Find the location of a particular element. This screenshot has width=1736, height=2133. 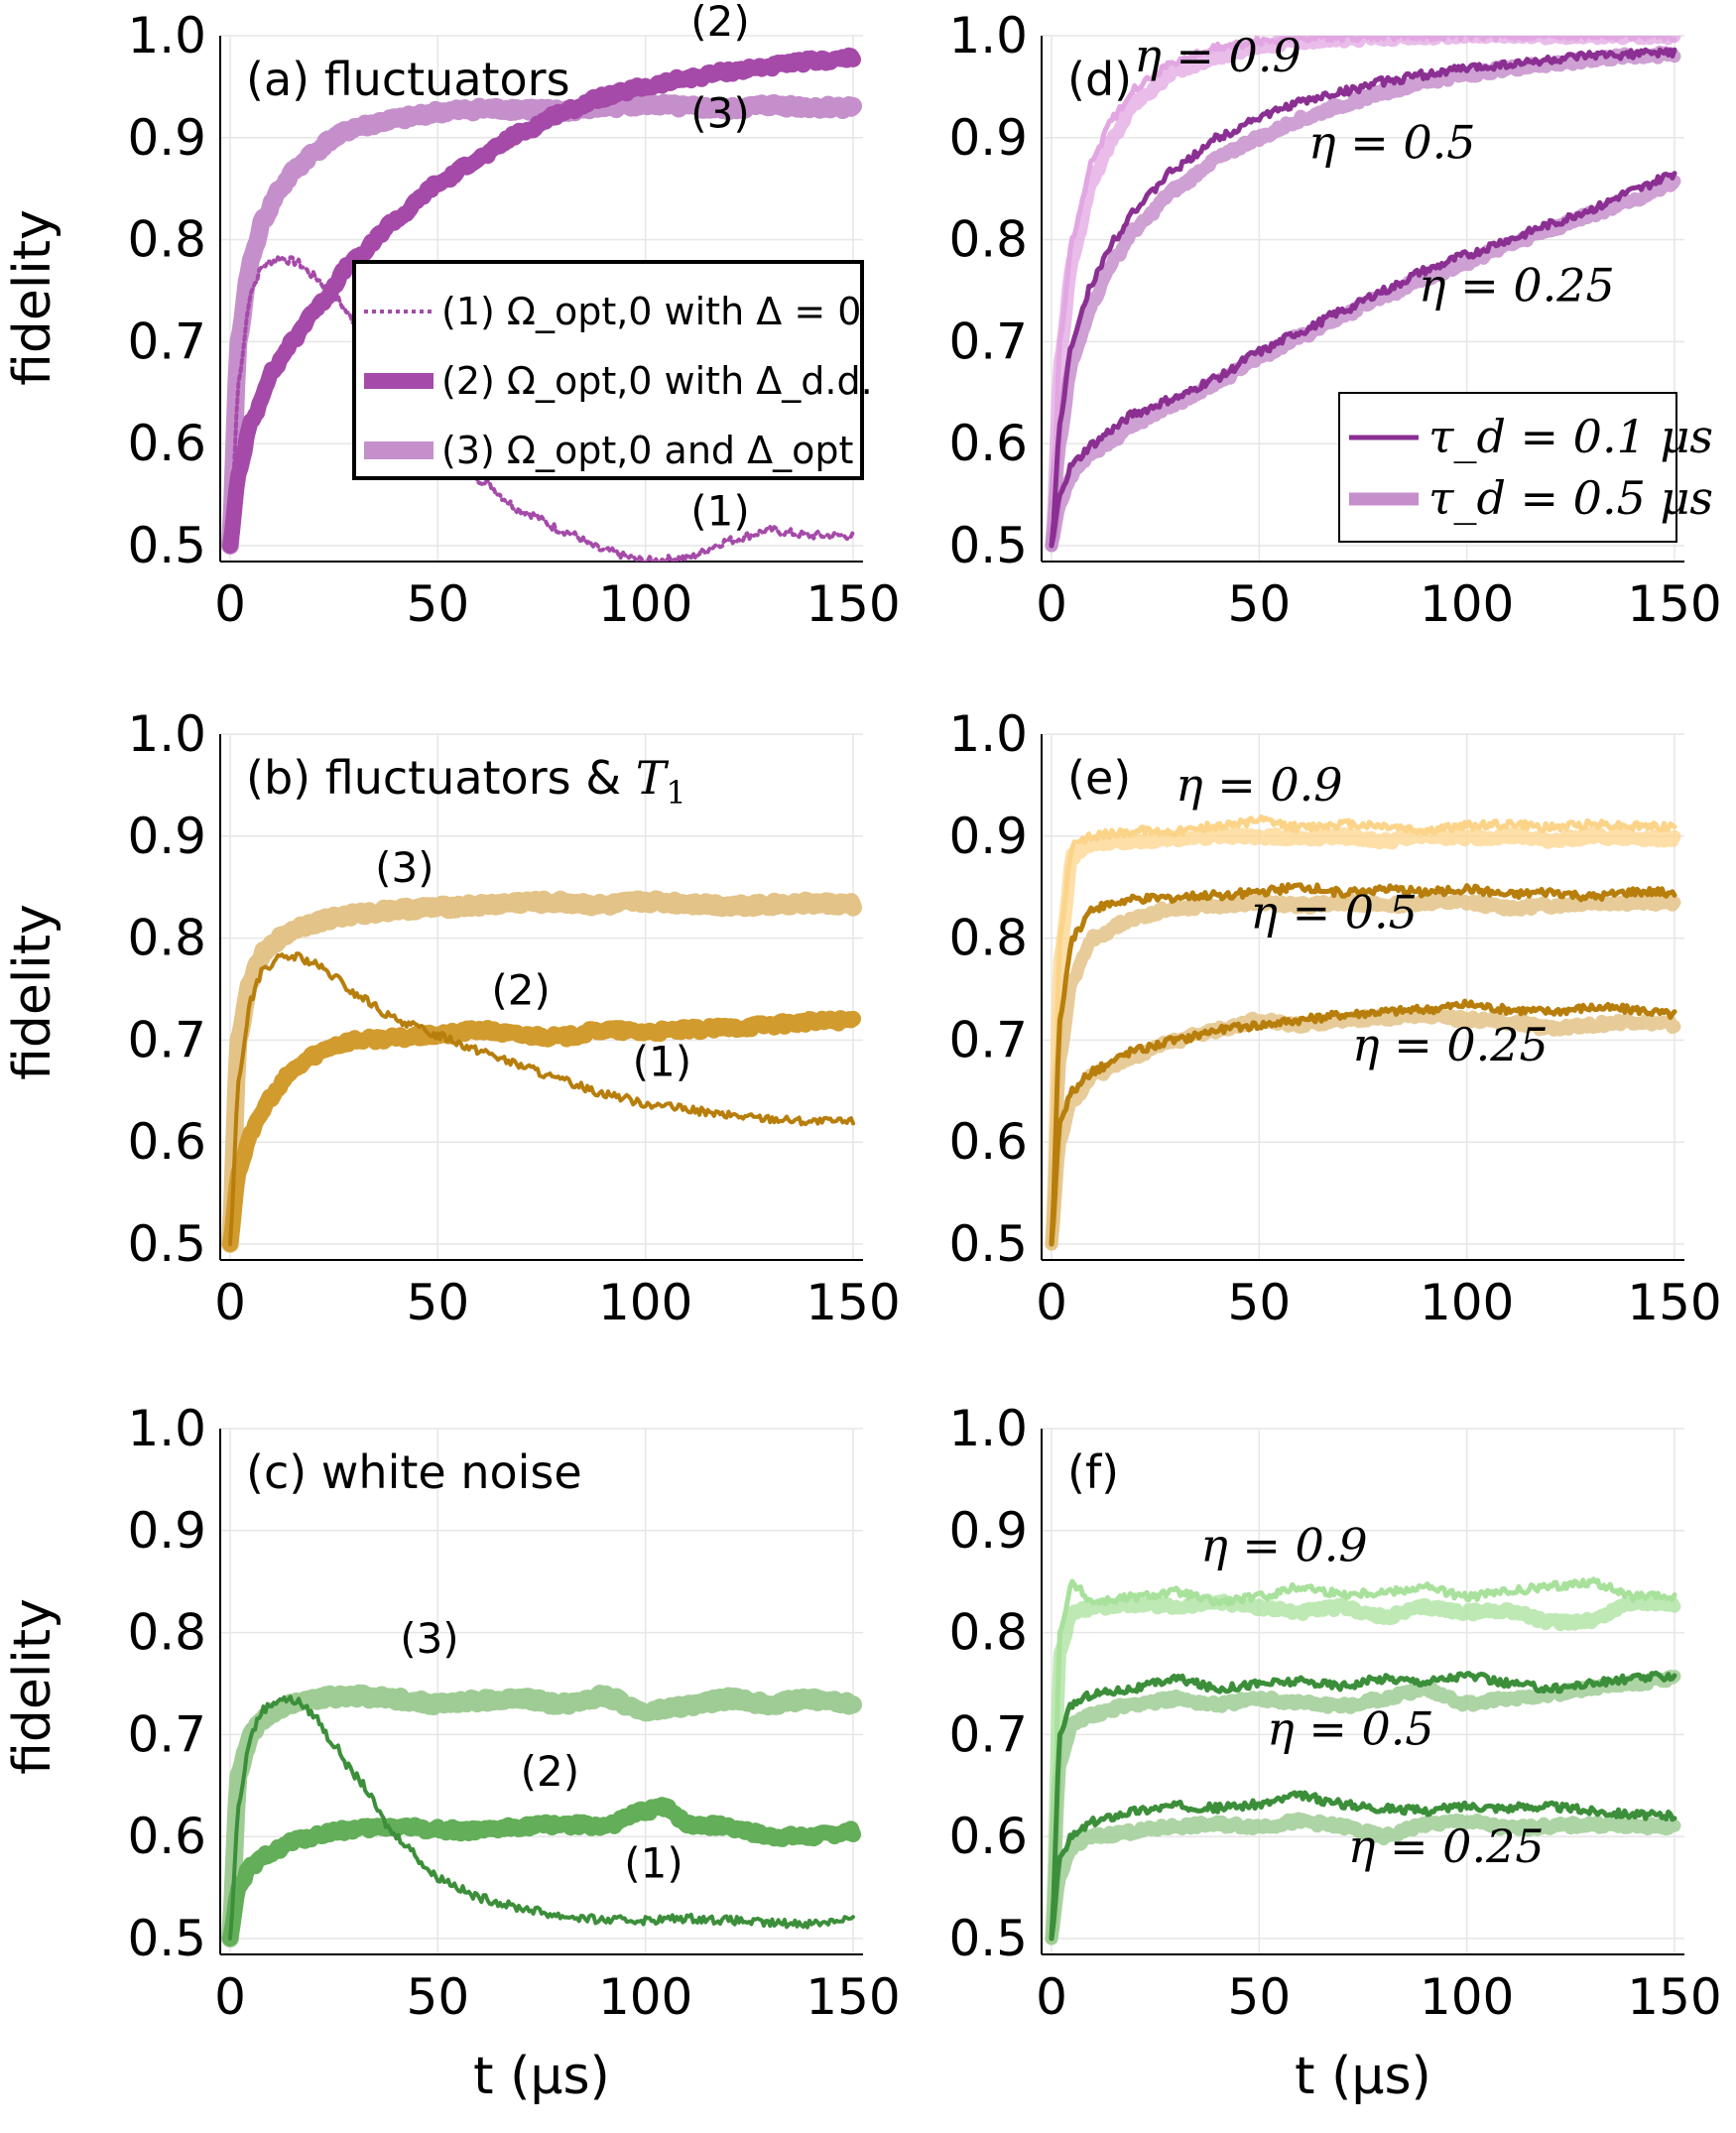

legend-label: (2) Ω_opt,0 with Δ_d.d. is located at coordinates (657, 381).